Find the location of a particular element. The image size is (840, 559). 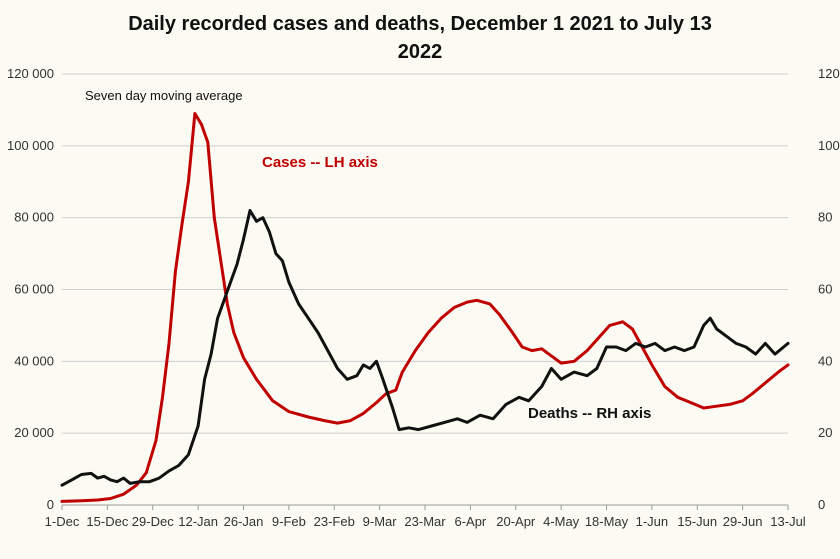

x-tick-label: 4-May is located at coordinates (561, 521).